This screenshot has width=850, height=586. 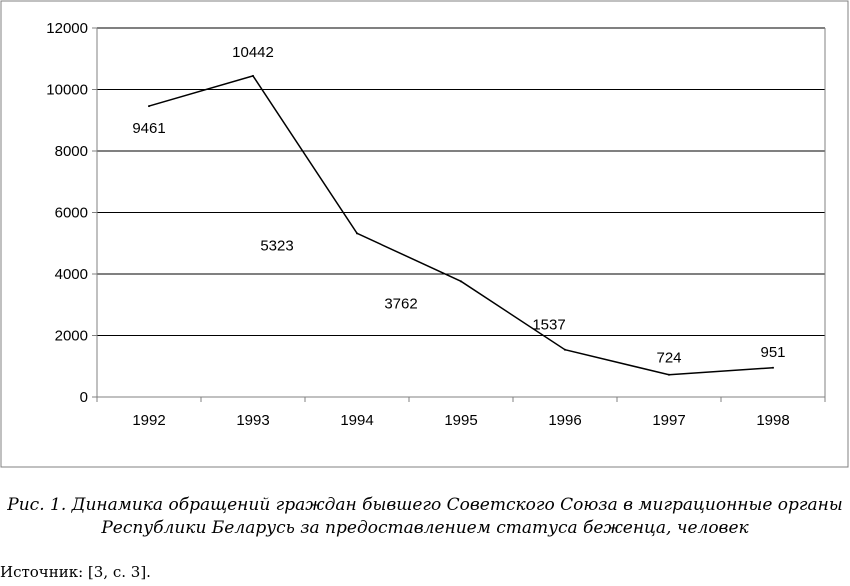 I want to click on data-label: 10442, so click(x=253, y=52).